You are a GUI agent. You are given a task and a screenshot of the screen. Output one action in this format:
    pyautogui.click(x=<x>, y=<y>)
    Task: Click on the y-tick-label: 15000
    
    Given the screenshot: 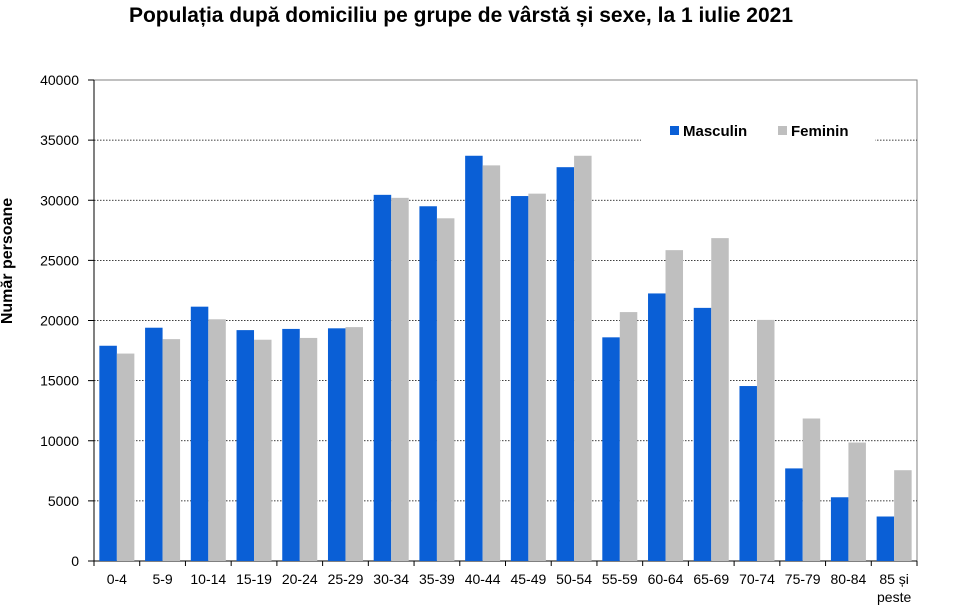 What is the action you would take?
    pyautogui.click(x=59, y=381)
    